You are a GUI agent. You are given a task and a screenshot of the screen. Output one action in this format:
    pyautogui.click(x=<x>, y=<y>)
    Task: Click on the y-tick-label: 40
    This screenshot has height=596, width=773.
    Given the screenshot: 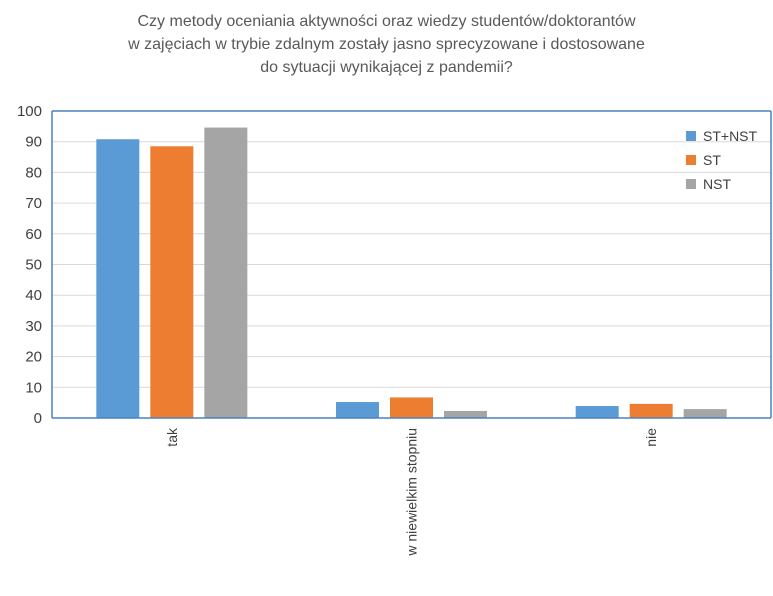 What is the action you would take?
    pyautogui.click(x=33, y=295)
    